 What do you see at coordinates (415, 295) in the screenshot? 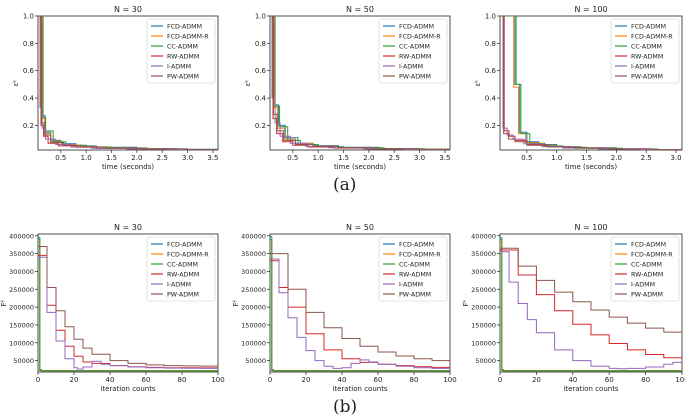
I see `legend-label: PW-ADMM` at bounding box center [415, 295].